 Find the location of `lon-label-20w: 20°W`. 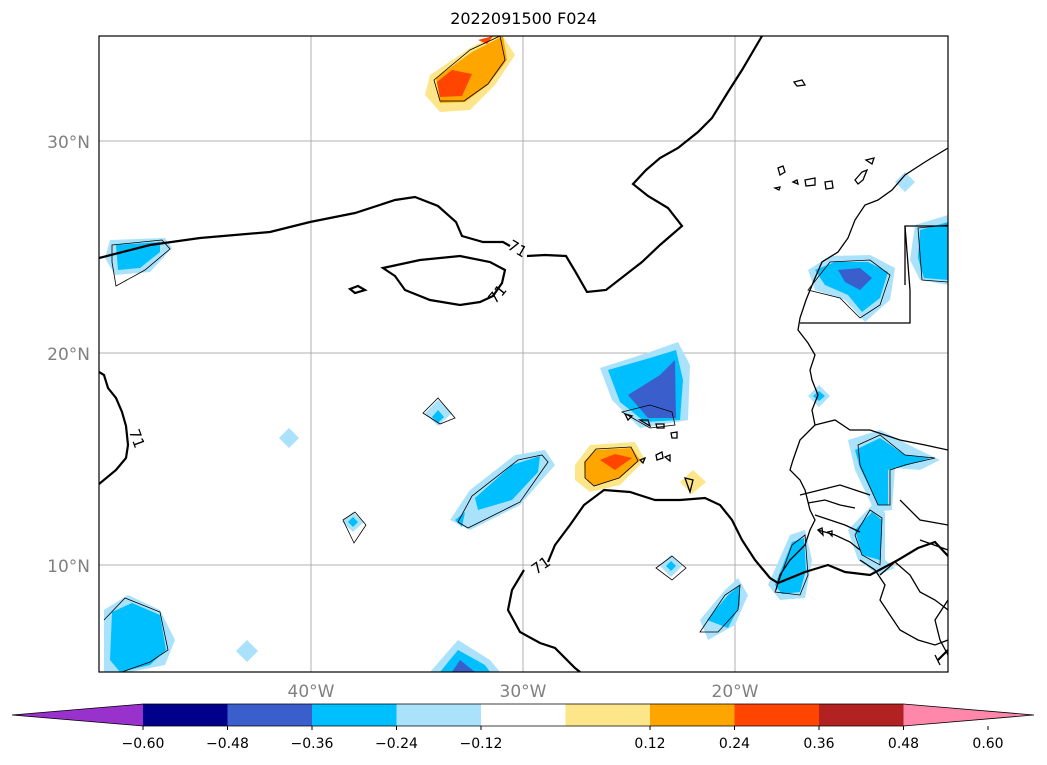

lon-label-20w: 20°W is located at coordinates (735, 692).